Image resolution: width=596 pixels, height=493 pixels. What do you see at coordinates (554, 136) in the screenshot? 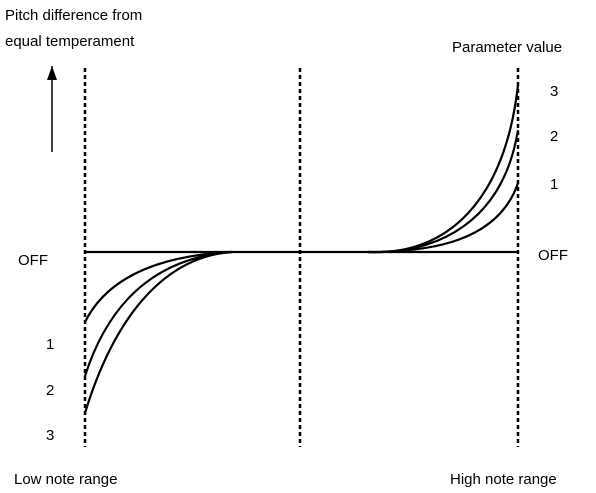
I see `right-label: 2` at bounding box center [554, 136].